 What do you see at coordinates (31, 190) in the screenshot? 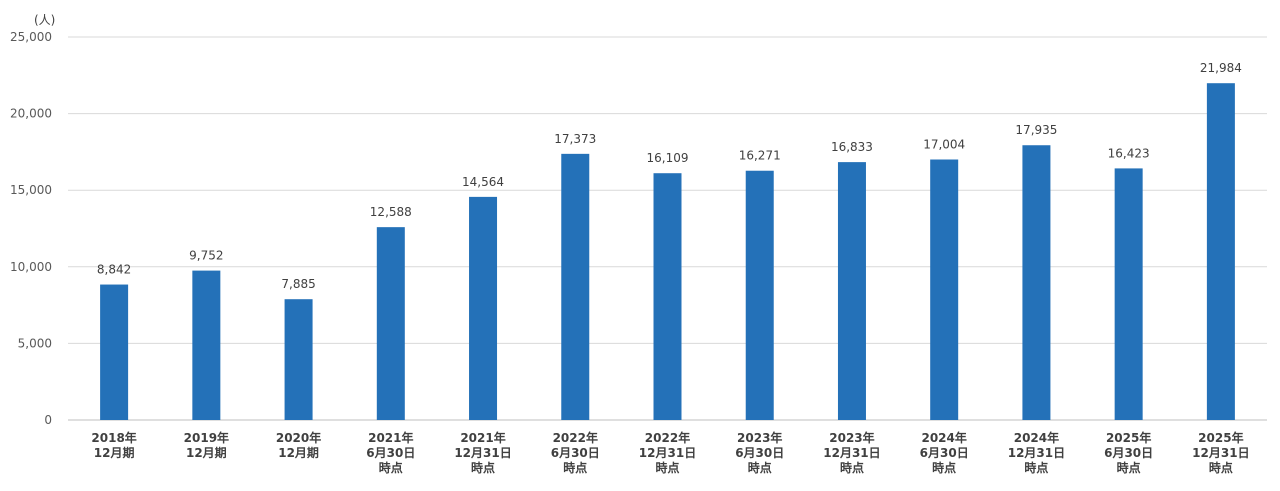
I see `y-tick-label: 15,000` at bounding box center [31, 190].